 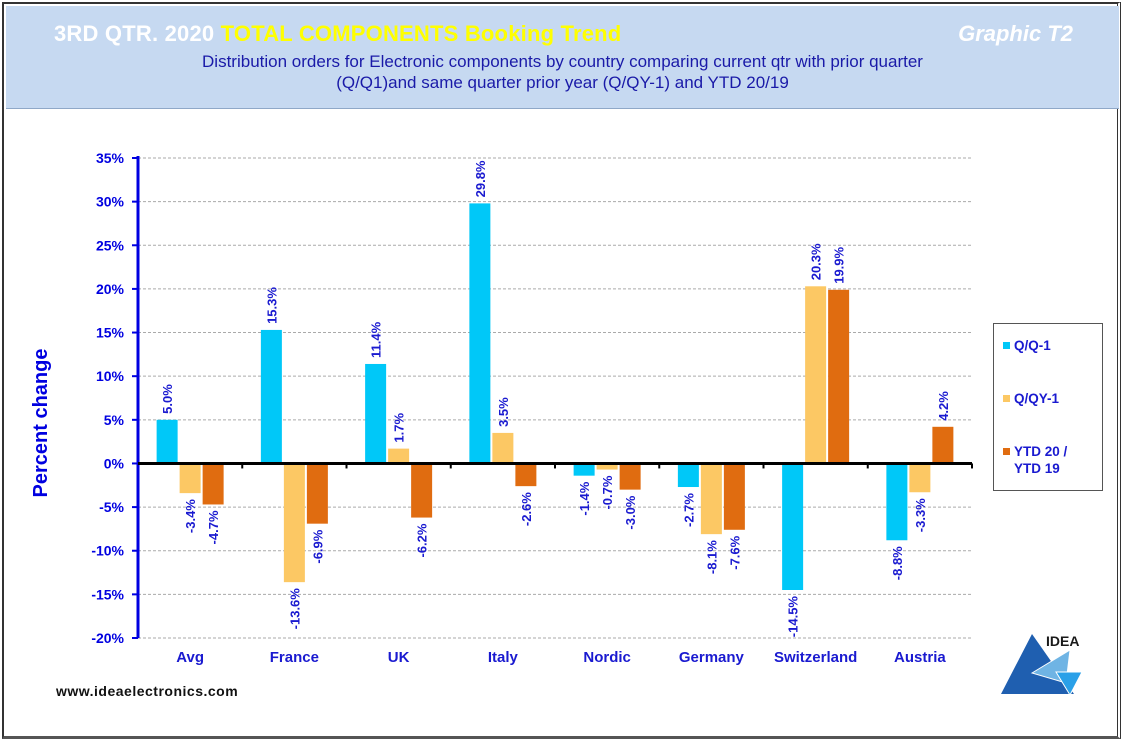 What do you see at coordinates (688, 510) in the screenshot?
I see `data-label: -2.7%` at bounding box center [688, 510].